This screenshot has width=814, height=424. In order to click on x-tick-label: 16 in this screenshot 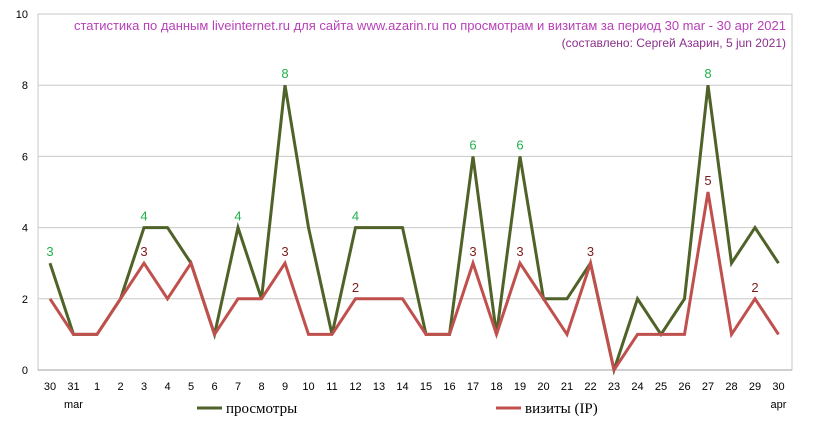, I will do `click(449, 387)`.